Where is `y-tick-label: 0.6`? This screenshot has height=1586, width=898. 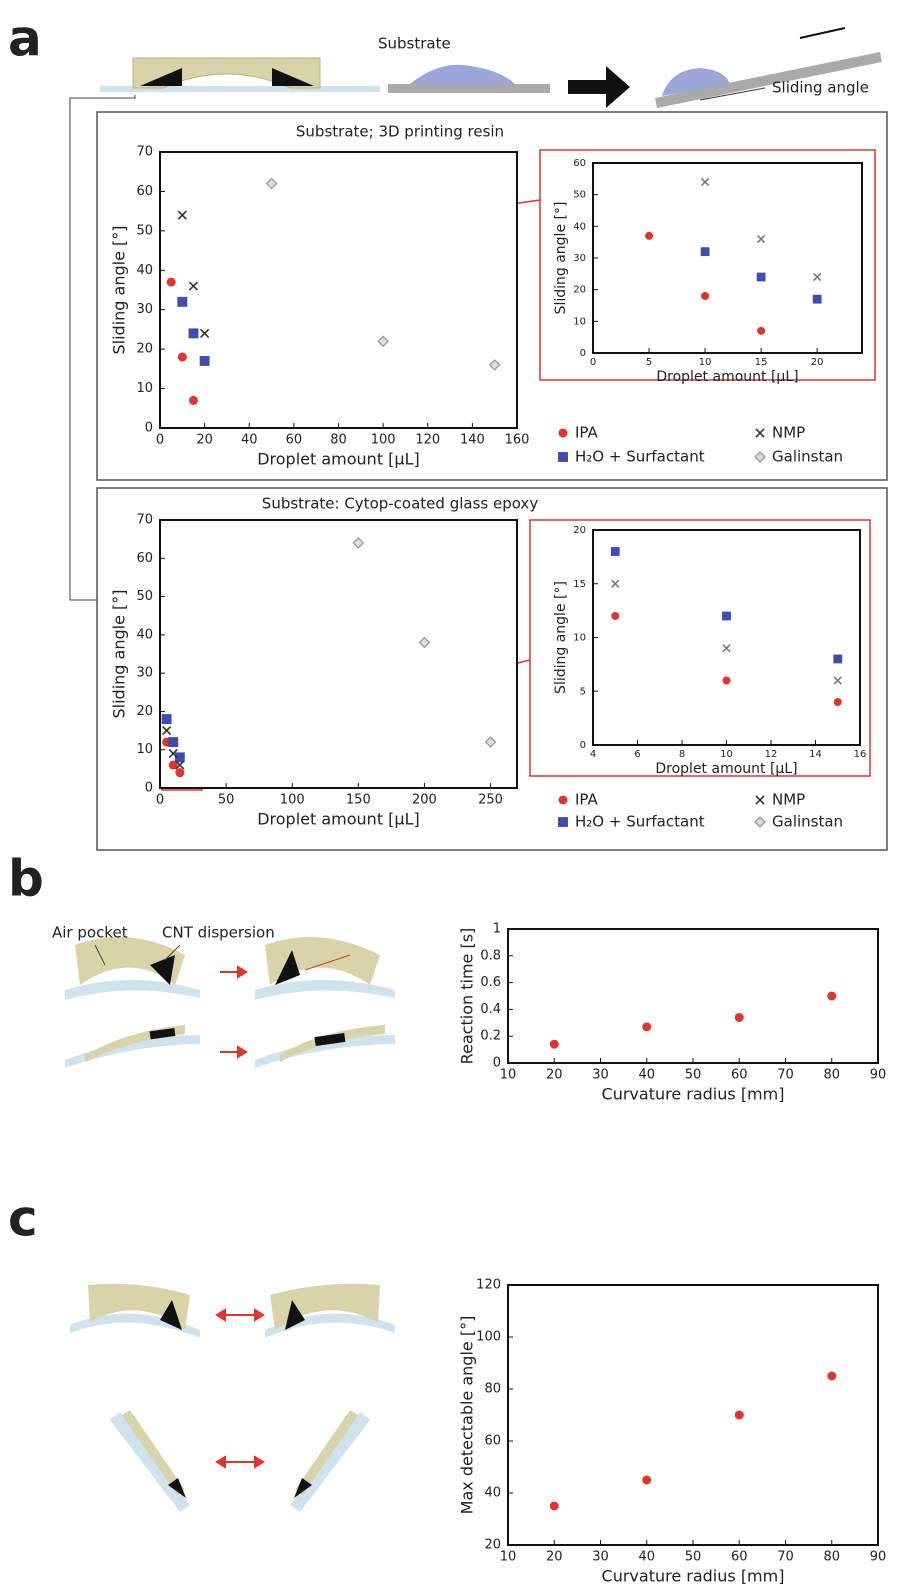 y-tick-label: 0.6 is located at coordinates (490, 982).